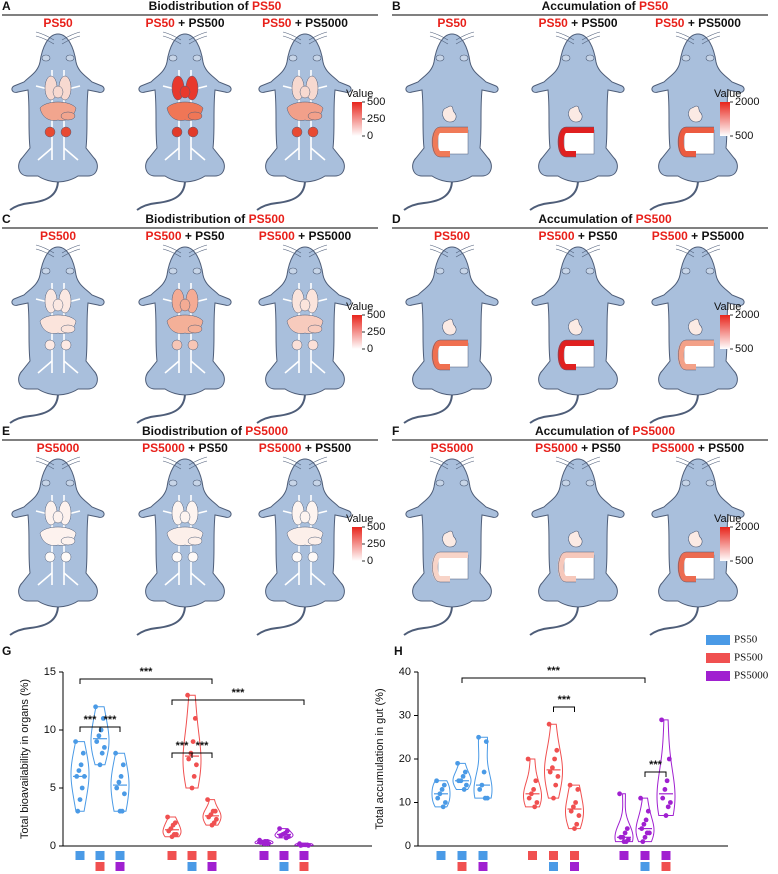  I want to click on heart, so click(185, 92).